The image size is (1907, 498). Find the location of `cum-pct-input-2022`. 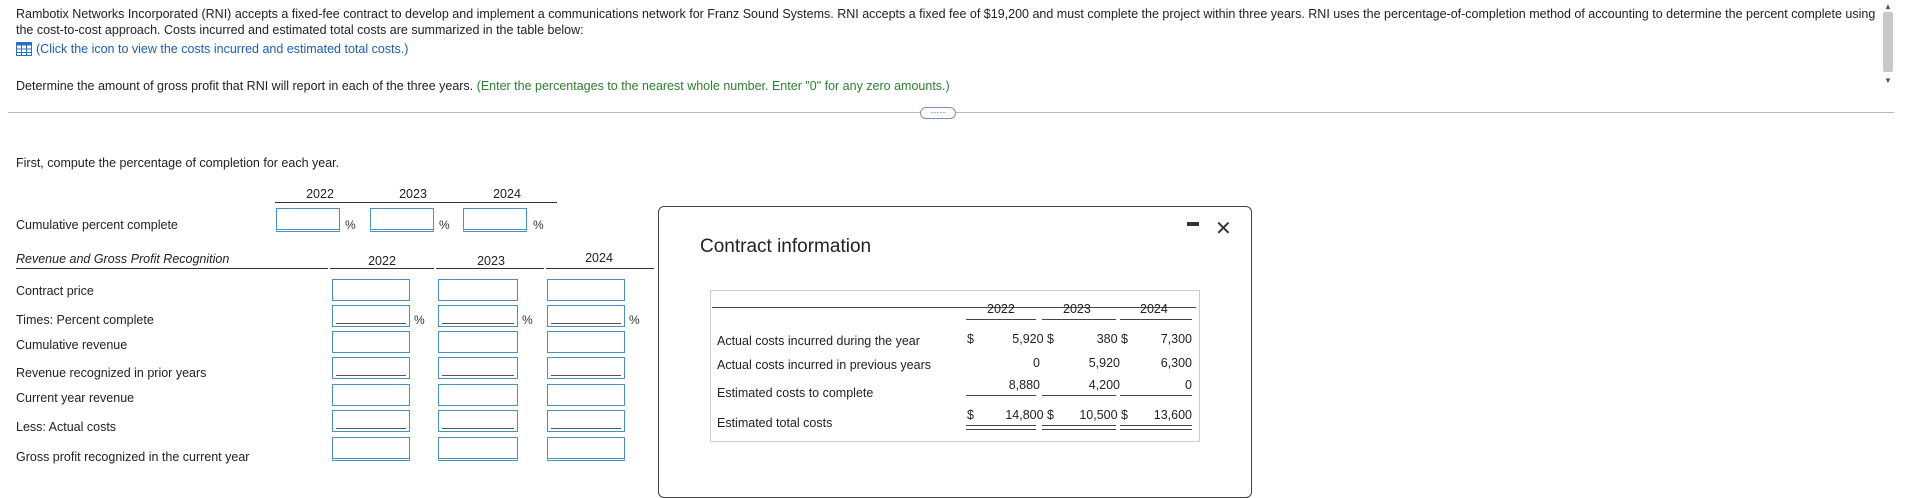

cum-pct-input-2022 is located at coordinates (308, 220).